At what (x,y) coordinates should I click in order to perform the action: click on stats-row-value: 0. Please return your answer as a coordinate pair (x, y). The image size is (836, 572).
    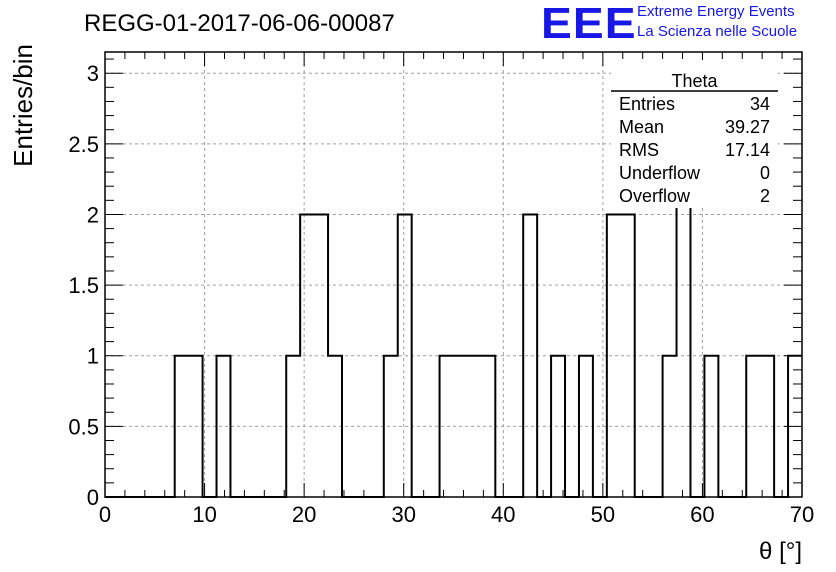
    Looking at the image, I should click on (765, 173).